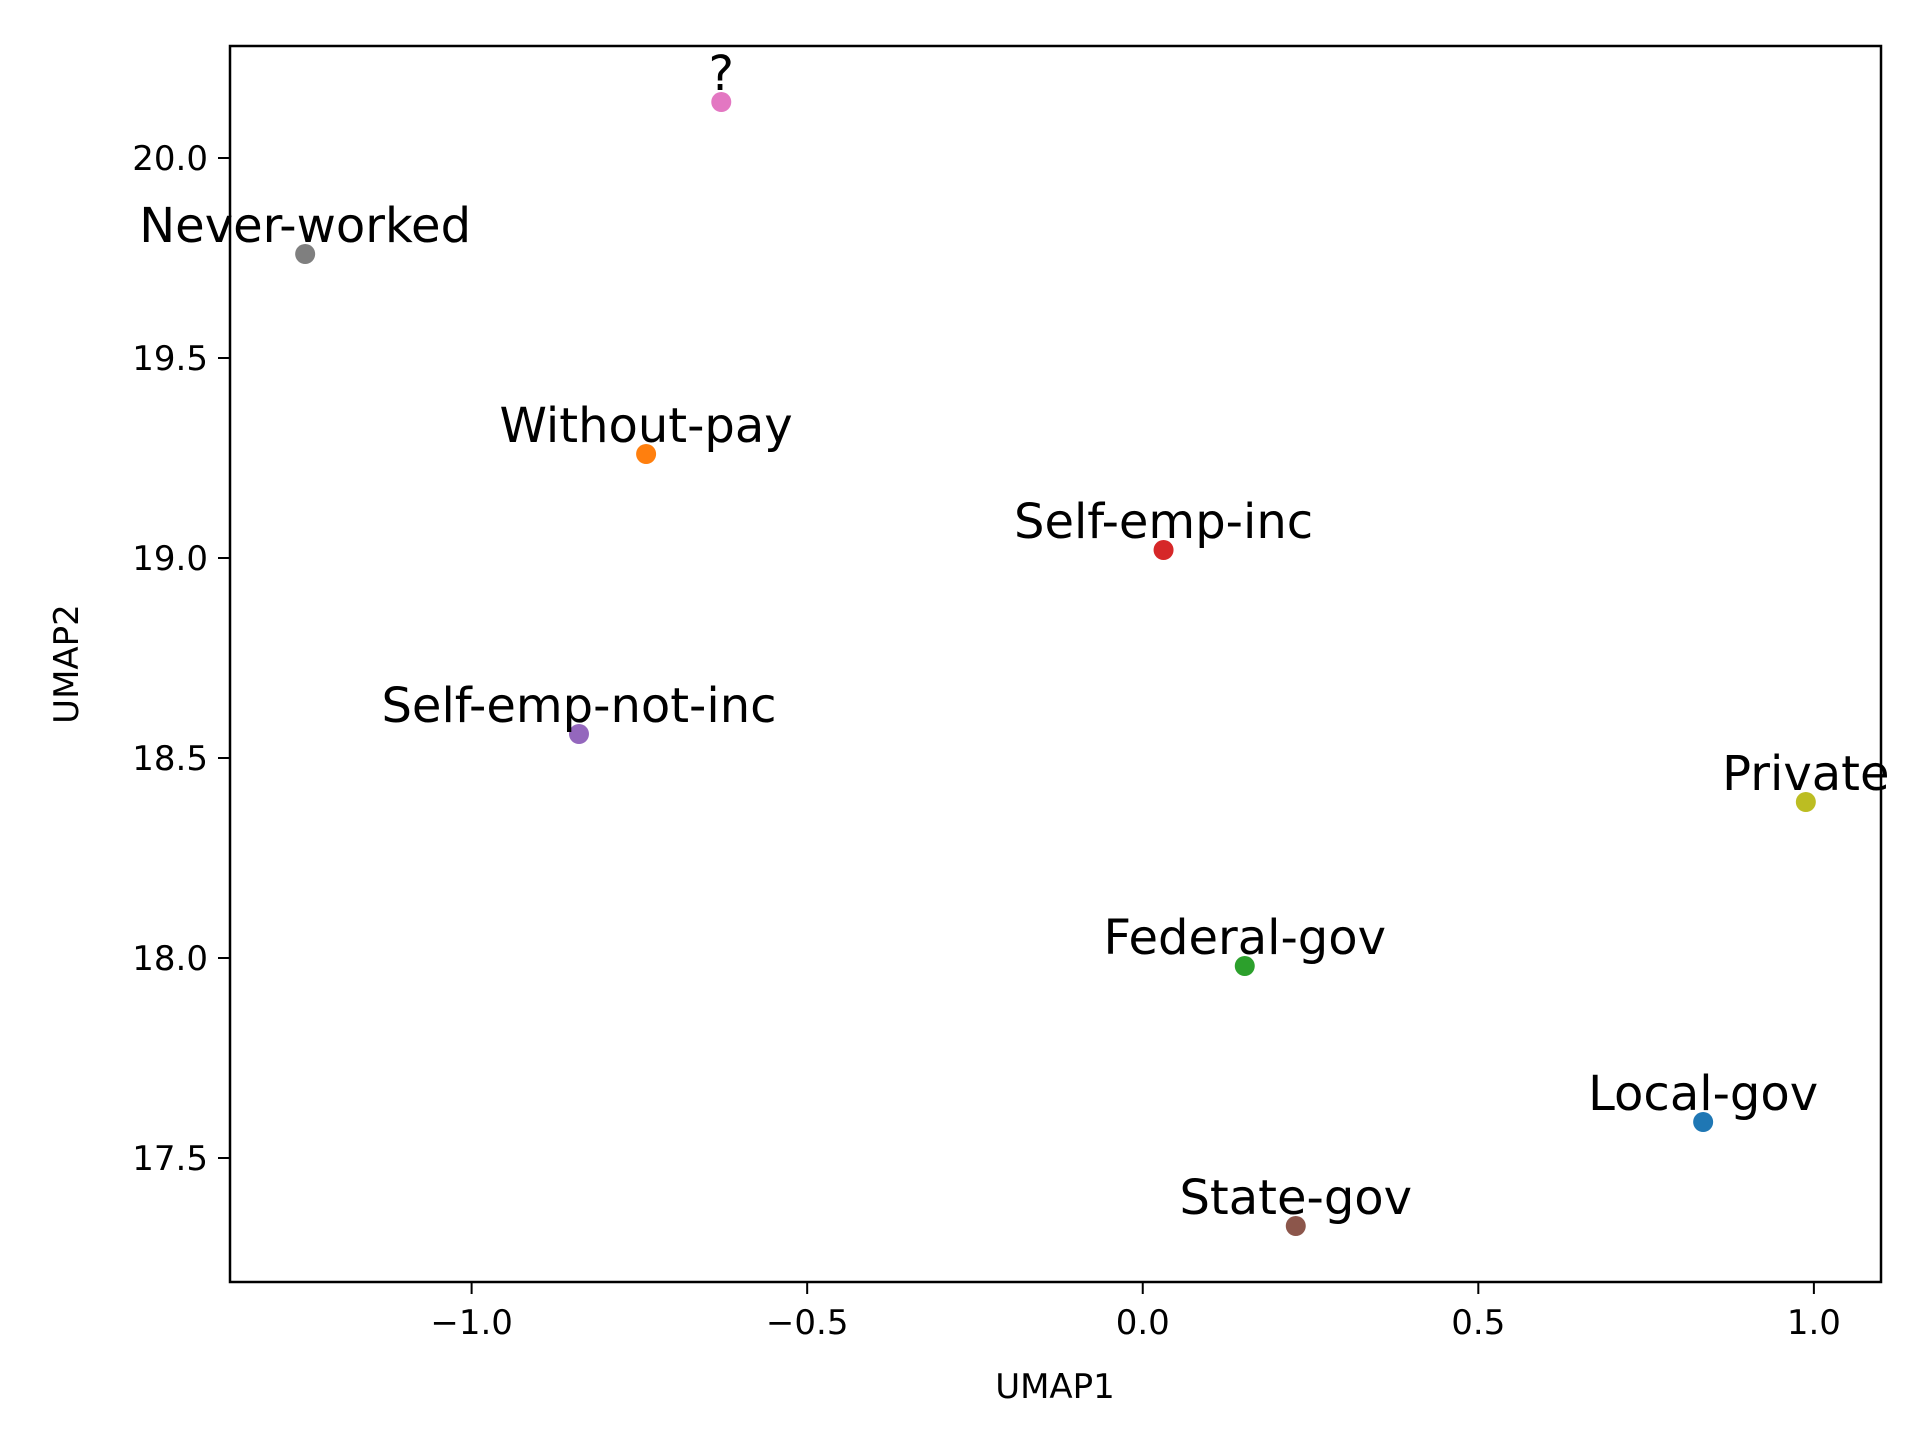 The image size is (1920, 1440). I want to click on point-label: State-gov, so click(1295, 1198).